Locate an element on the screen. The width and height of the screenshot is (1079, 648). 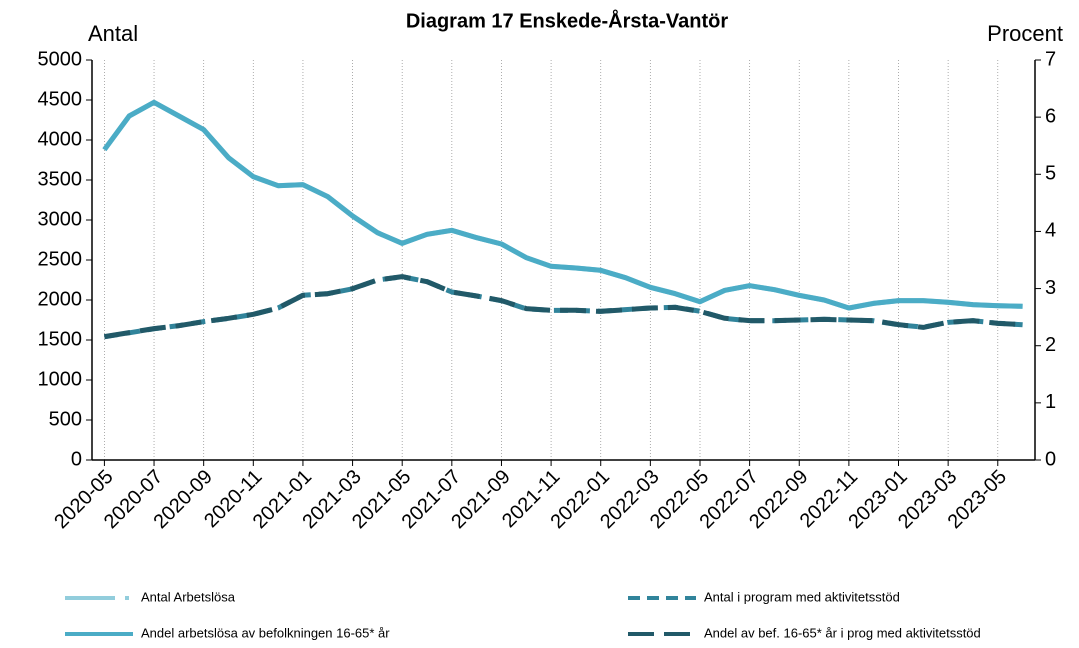
y2-tick-label: 0 is located at coordinates (1050, 459).